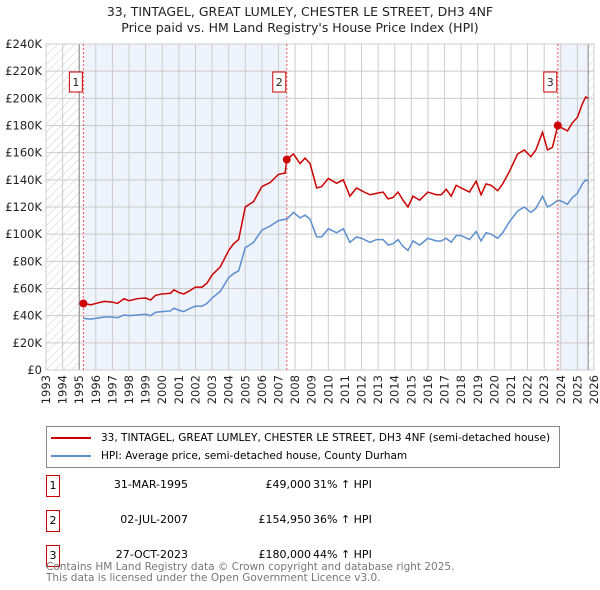 The height and width of the screenshot is (590, 600). What do you see at coordinates (53, 556) in the screenshot?
I see `sale-badge: 3` at bounding box center [53, 556].